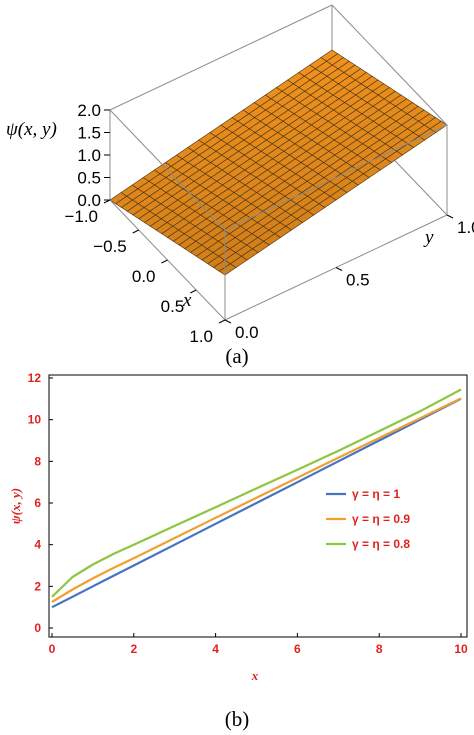 This screenshot has height=735, width=474. What do you see at coordinates (428, 237) in the screenshot?
I see `y-axis-label: y` at bounding box center [428, 237].